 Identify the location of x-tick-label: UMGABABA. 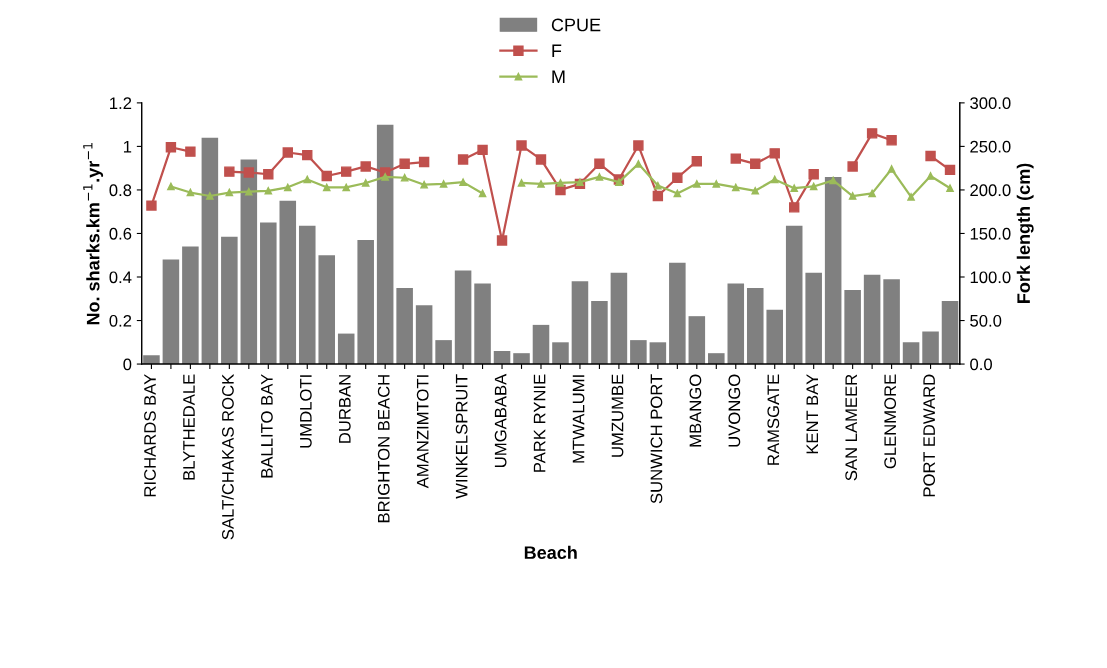
(500, 420).